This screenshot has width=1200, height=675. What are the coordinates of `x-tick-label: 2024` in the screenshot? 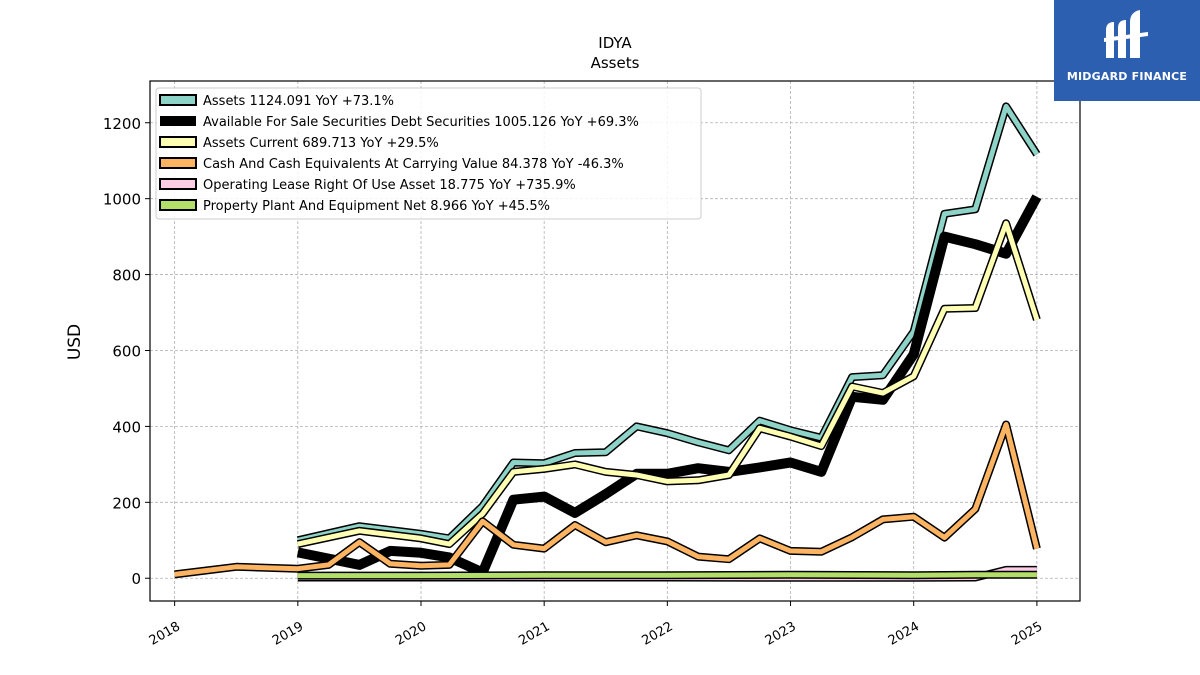 It's located at (904, 634).